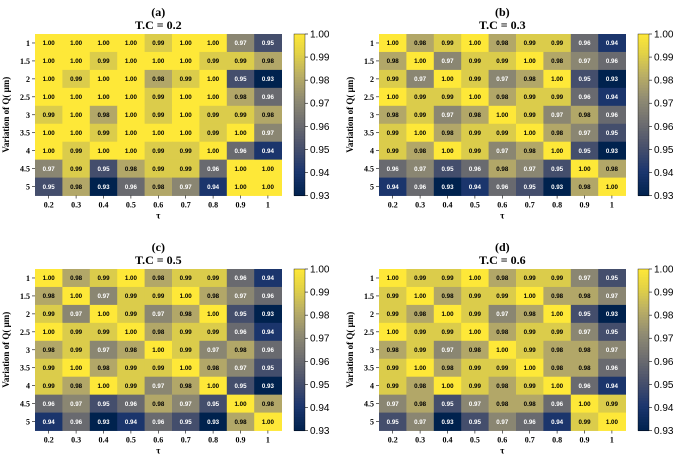 This screenshot has width=685, height=458. I want to click on y-tick-label: 2.5, so click(369, 332).